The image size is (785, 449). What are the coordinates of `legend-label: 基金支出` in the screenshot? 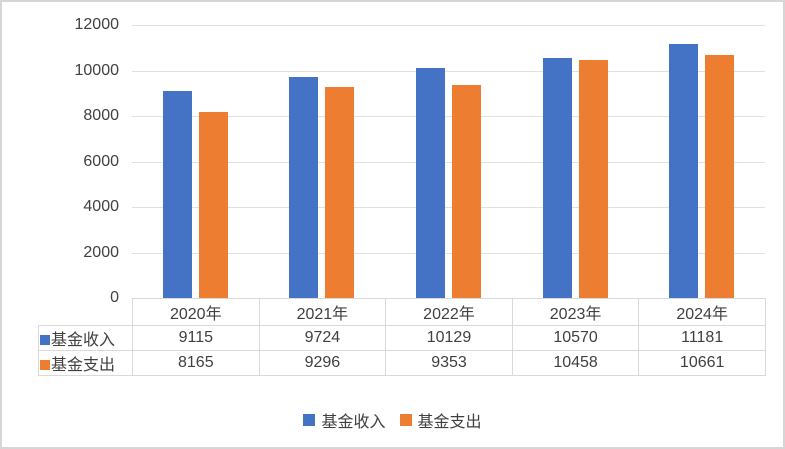 It's located at (449, 422).